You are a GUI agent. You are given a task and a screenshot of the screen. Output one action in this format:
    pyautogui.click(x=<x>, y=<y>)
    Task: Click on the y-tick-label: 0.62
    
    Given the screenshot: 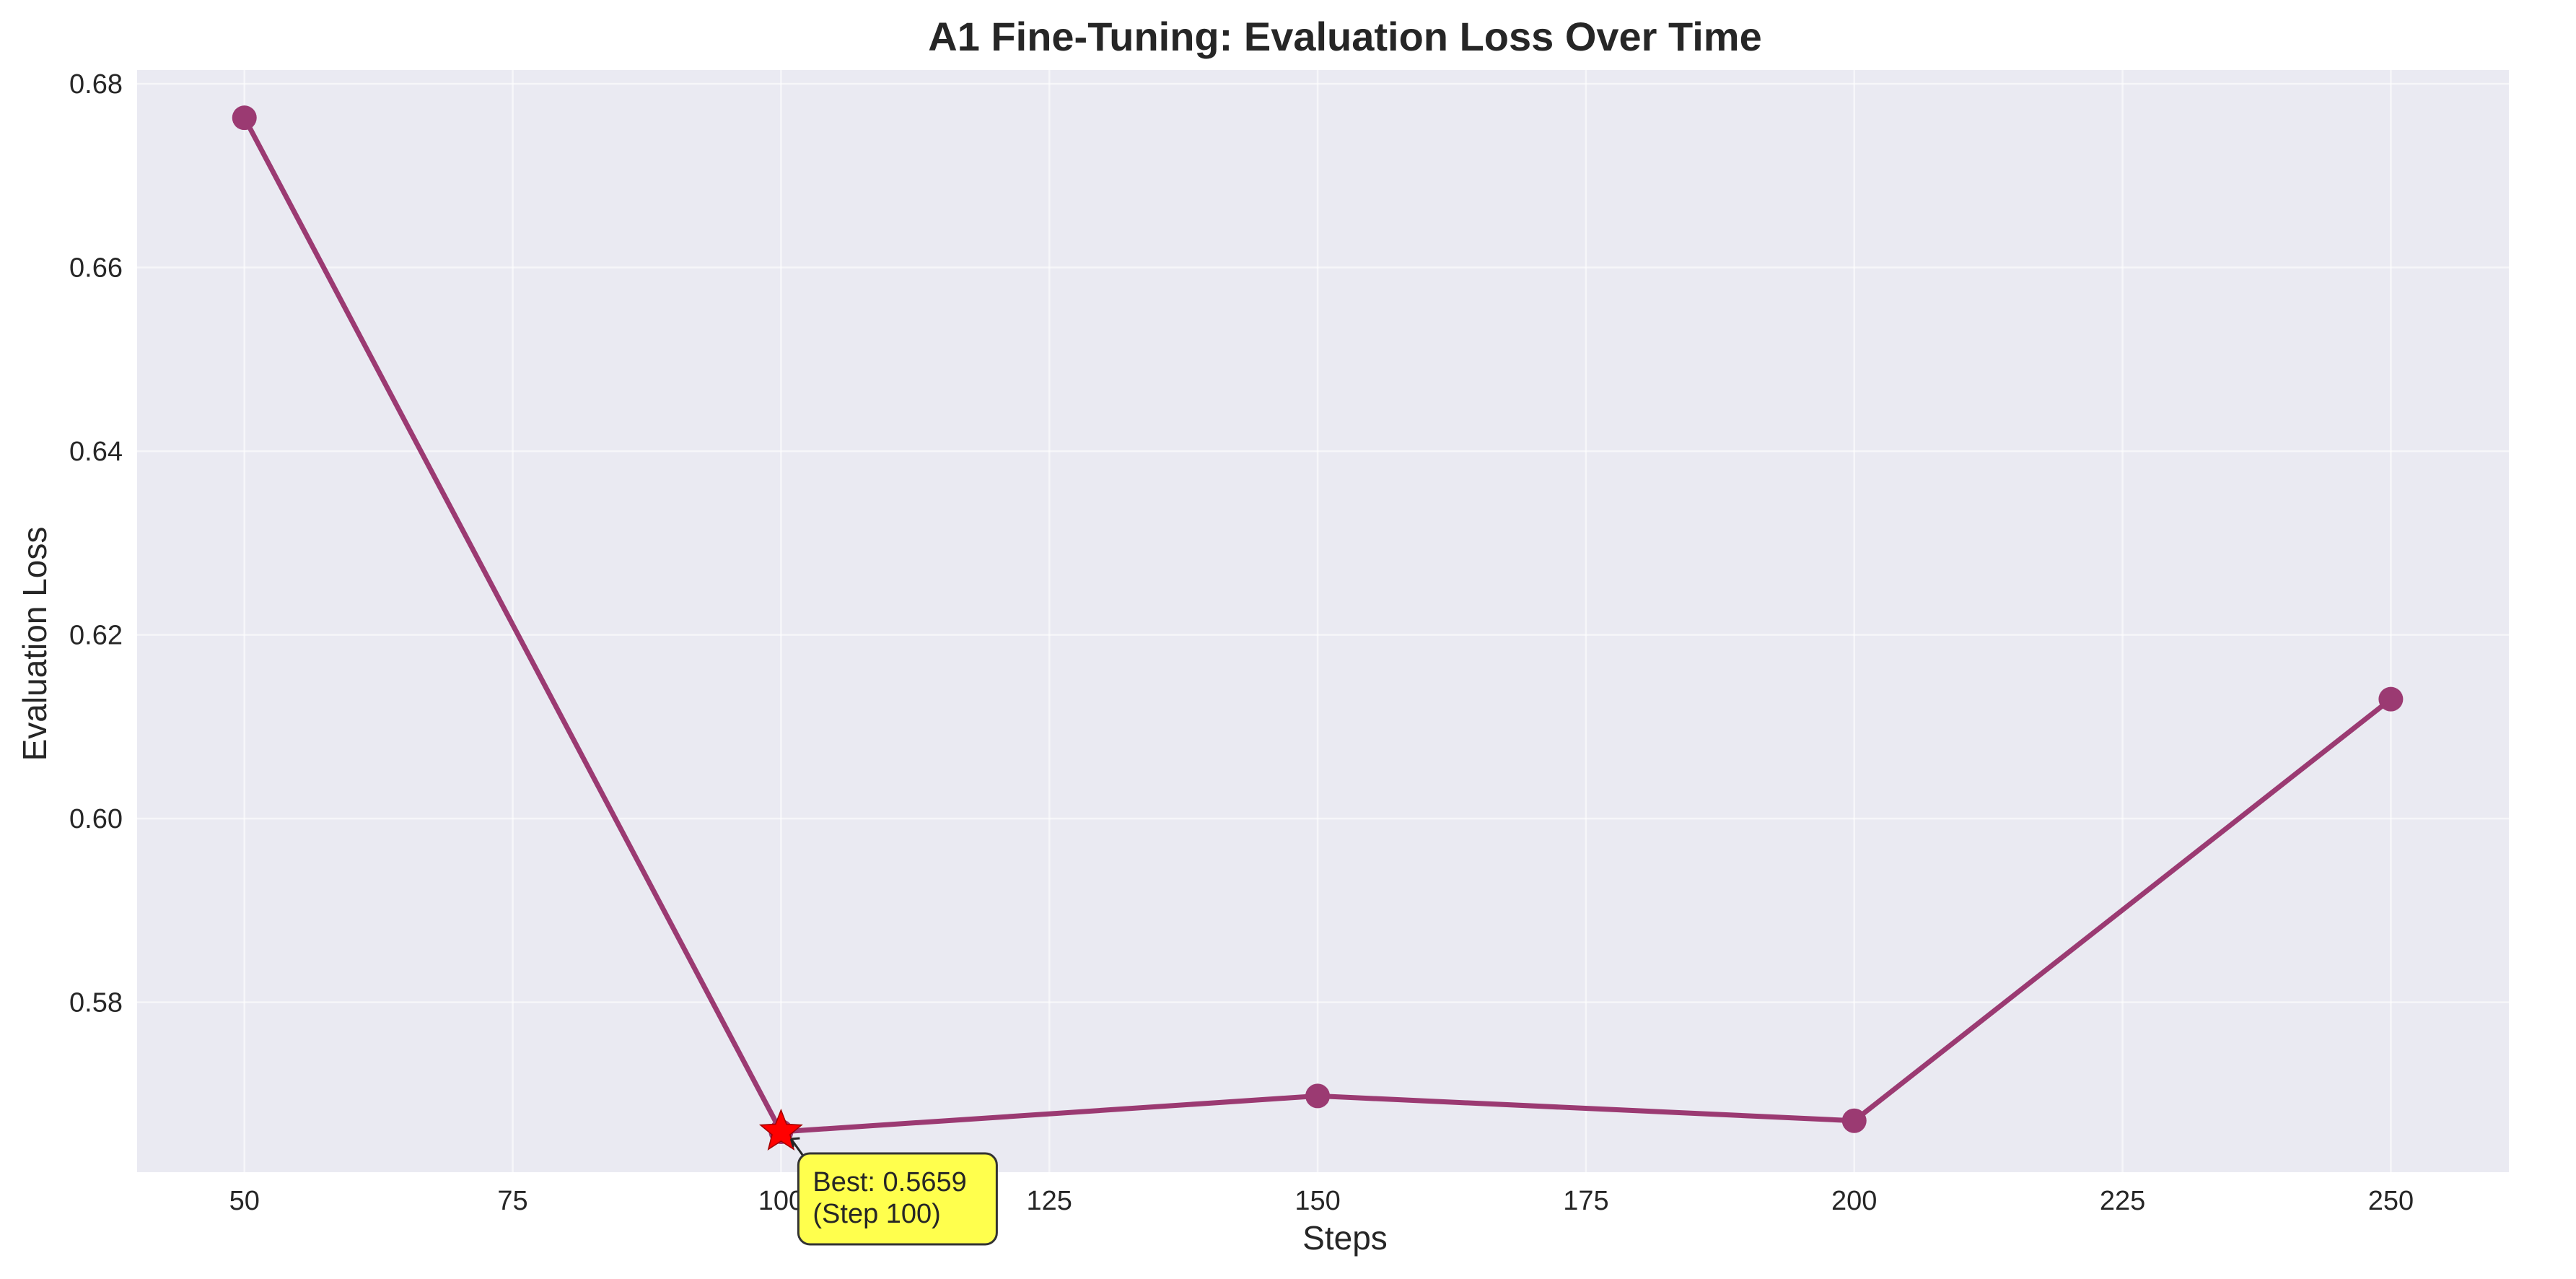 What is the action you would take?
    pyautogui.click(x=96, y=636)
    